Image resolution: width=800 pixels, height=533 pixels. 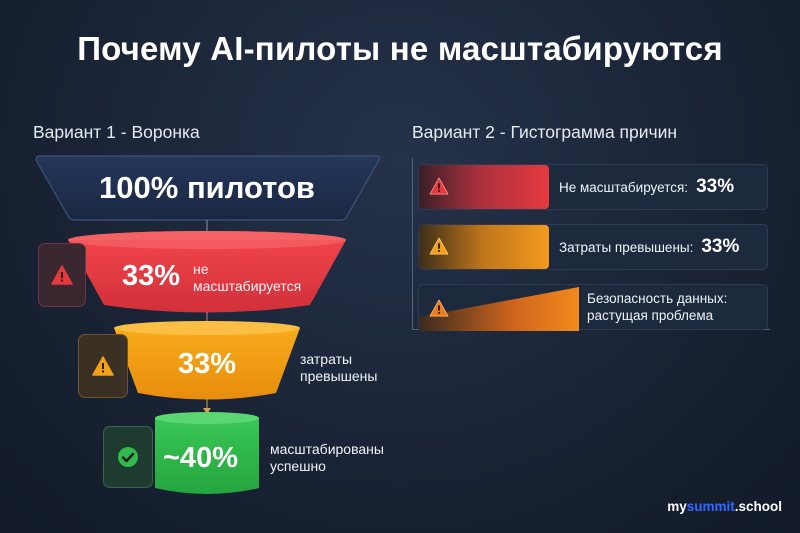 I want to click on cost-icon-box, so click(x=103, y=366).